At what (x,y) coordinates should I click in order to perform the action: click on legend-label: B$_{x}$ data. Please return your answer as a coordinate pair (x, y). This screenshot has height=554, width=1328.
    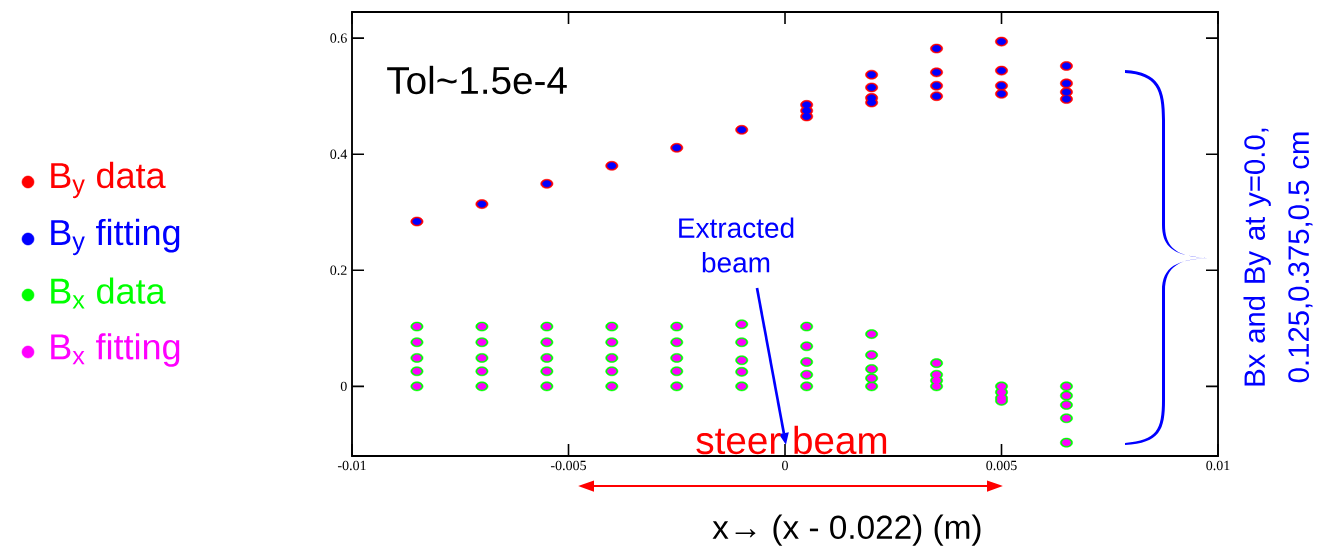
    Looking at the image, I should click on (108, 293).